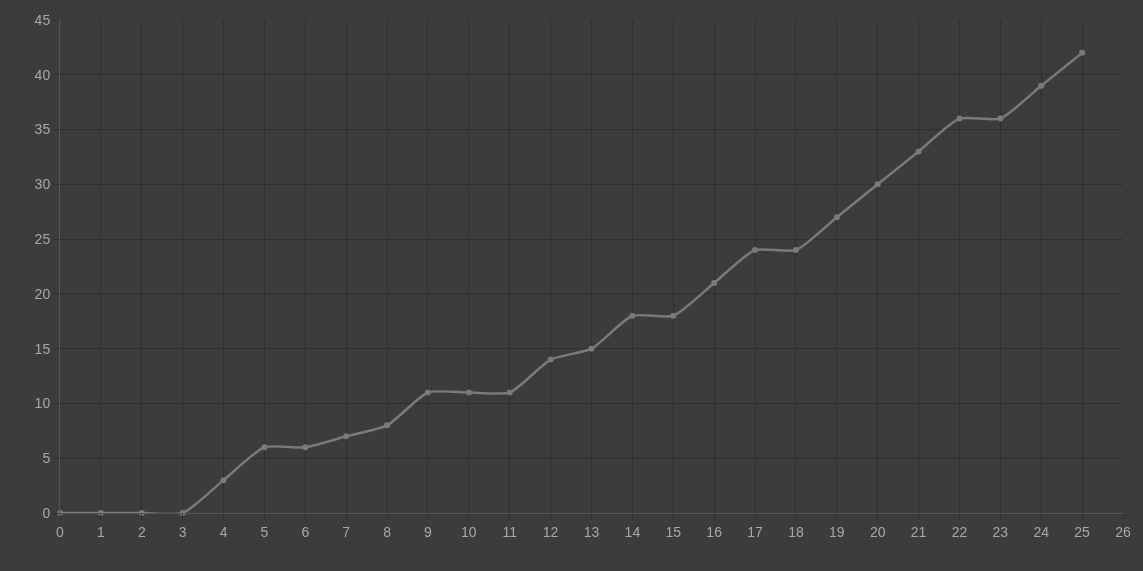 This screenshot has height=571, width=1143. What do you see at coordinates (60, 531) in the screenshot?
I see `x-tick-label: 0` at bounding box center [60, 531].